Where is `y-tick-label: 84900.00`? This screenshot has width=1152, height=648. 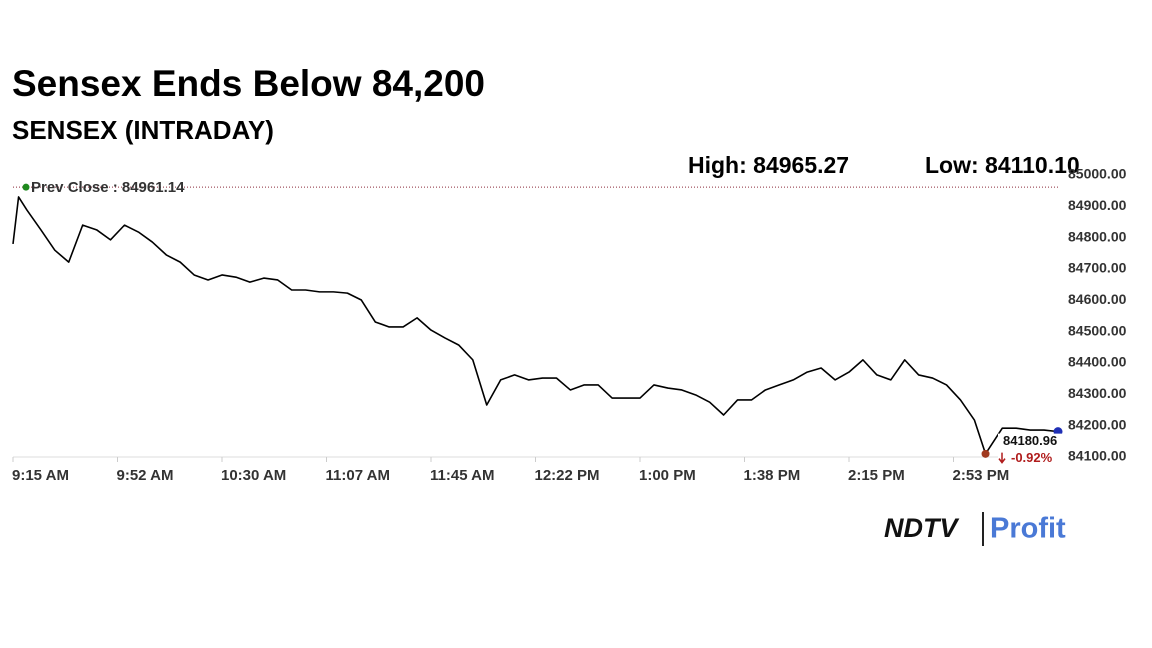
y-tick-label: 84900.00 is located at coordinates (1097, 205).